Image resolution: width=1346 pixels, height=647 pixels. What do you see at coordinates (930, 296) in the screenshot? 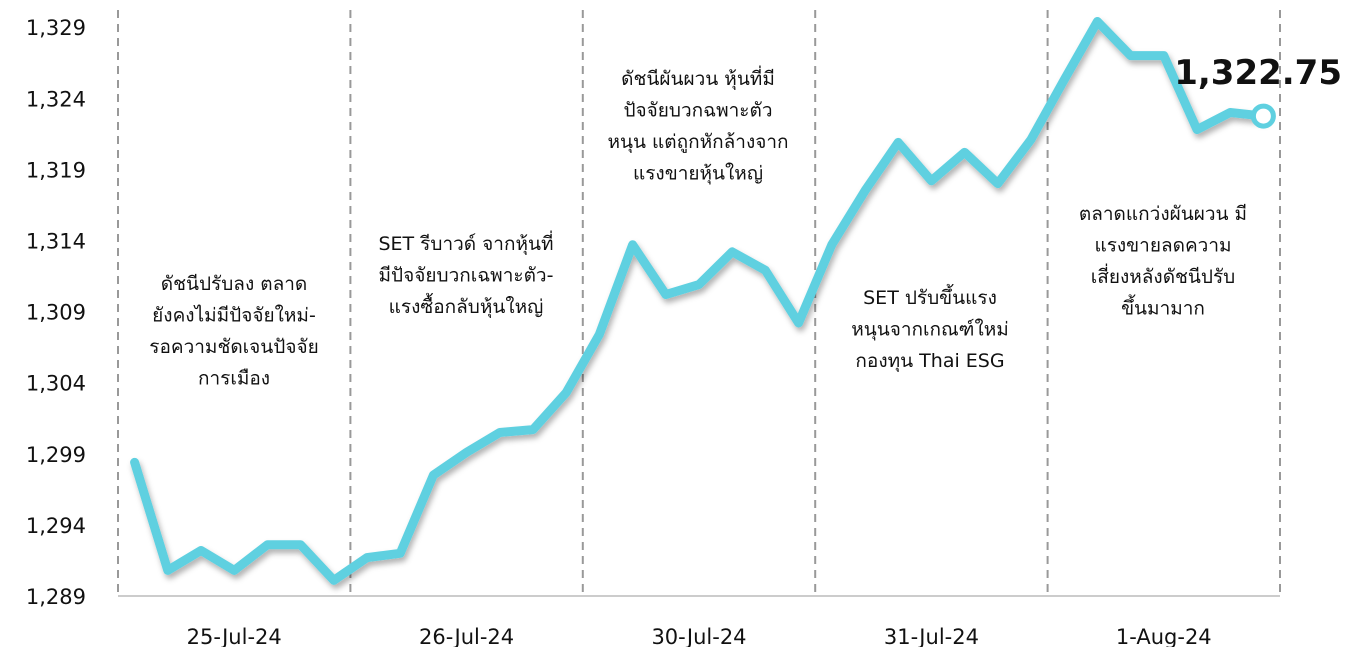
I see `annotation-line: SET ปรับขึ้นแรง` at bounding box center [930, 296].